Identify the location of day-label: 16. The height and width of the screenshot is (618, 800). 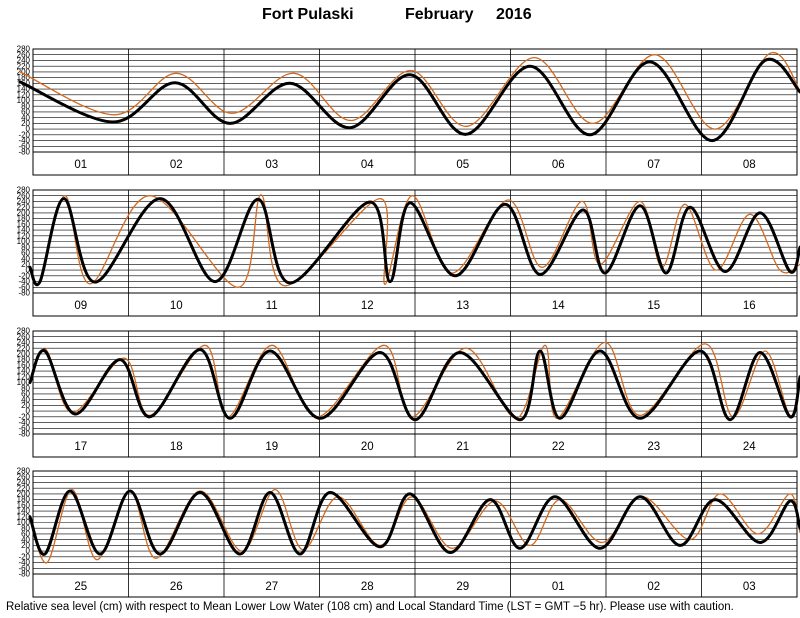
(749, 306).